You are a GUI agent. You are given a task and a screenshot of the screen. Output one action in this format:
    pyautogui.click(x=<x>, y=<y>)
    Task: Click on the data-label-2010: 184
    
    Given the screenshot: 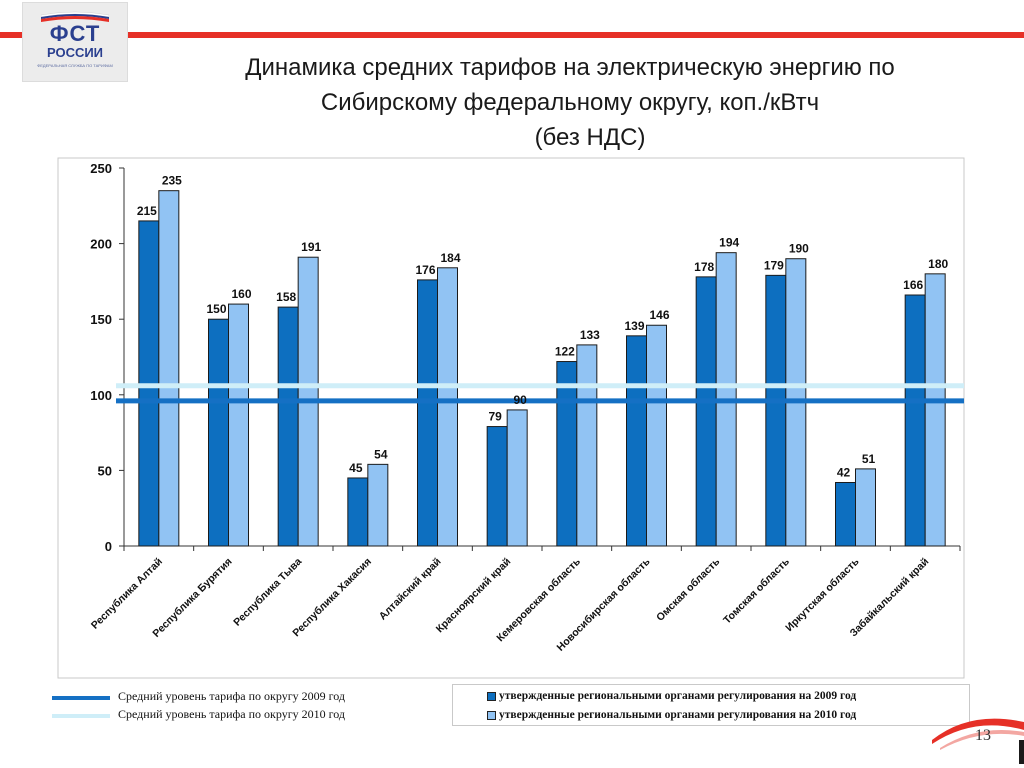 What is the action you would take?
    pyautogui.click(x=450, y=258)
    